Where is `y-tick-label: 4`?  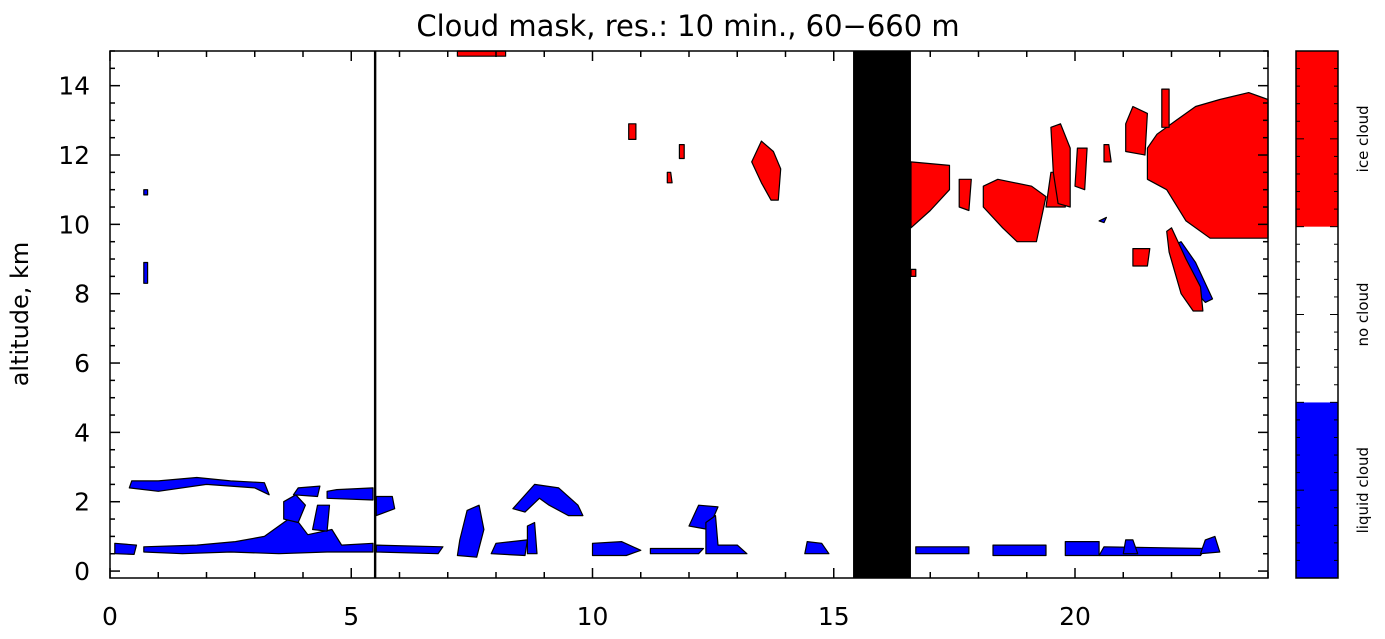
y-tick-label: 4 is located at coordinates (82, 432).